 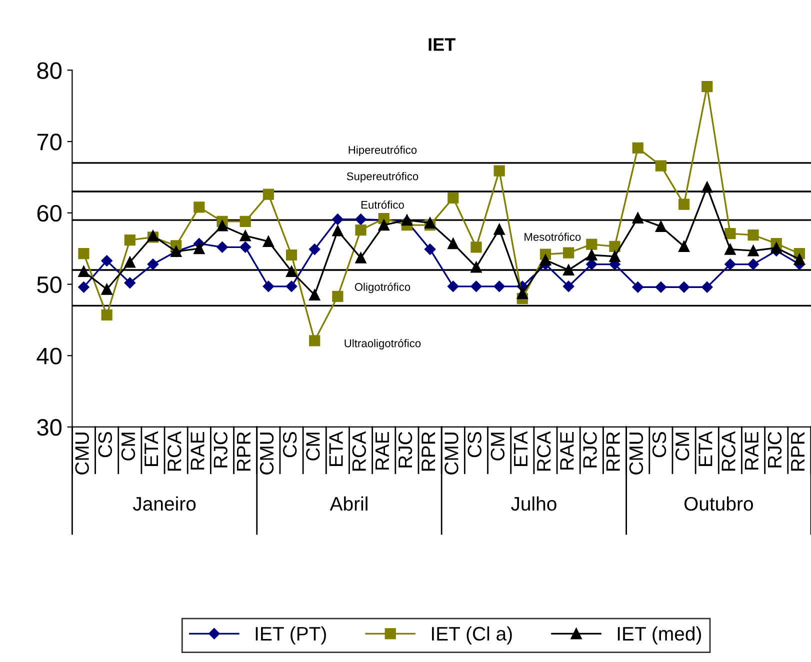 I want to click on legend-label: IET (Cl a), so click(x=472, y=635).